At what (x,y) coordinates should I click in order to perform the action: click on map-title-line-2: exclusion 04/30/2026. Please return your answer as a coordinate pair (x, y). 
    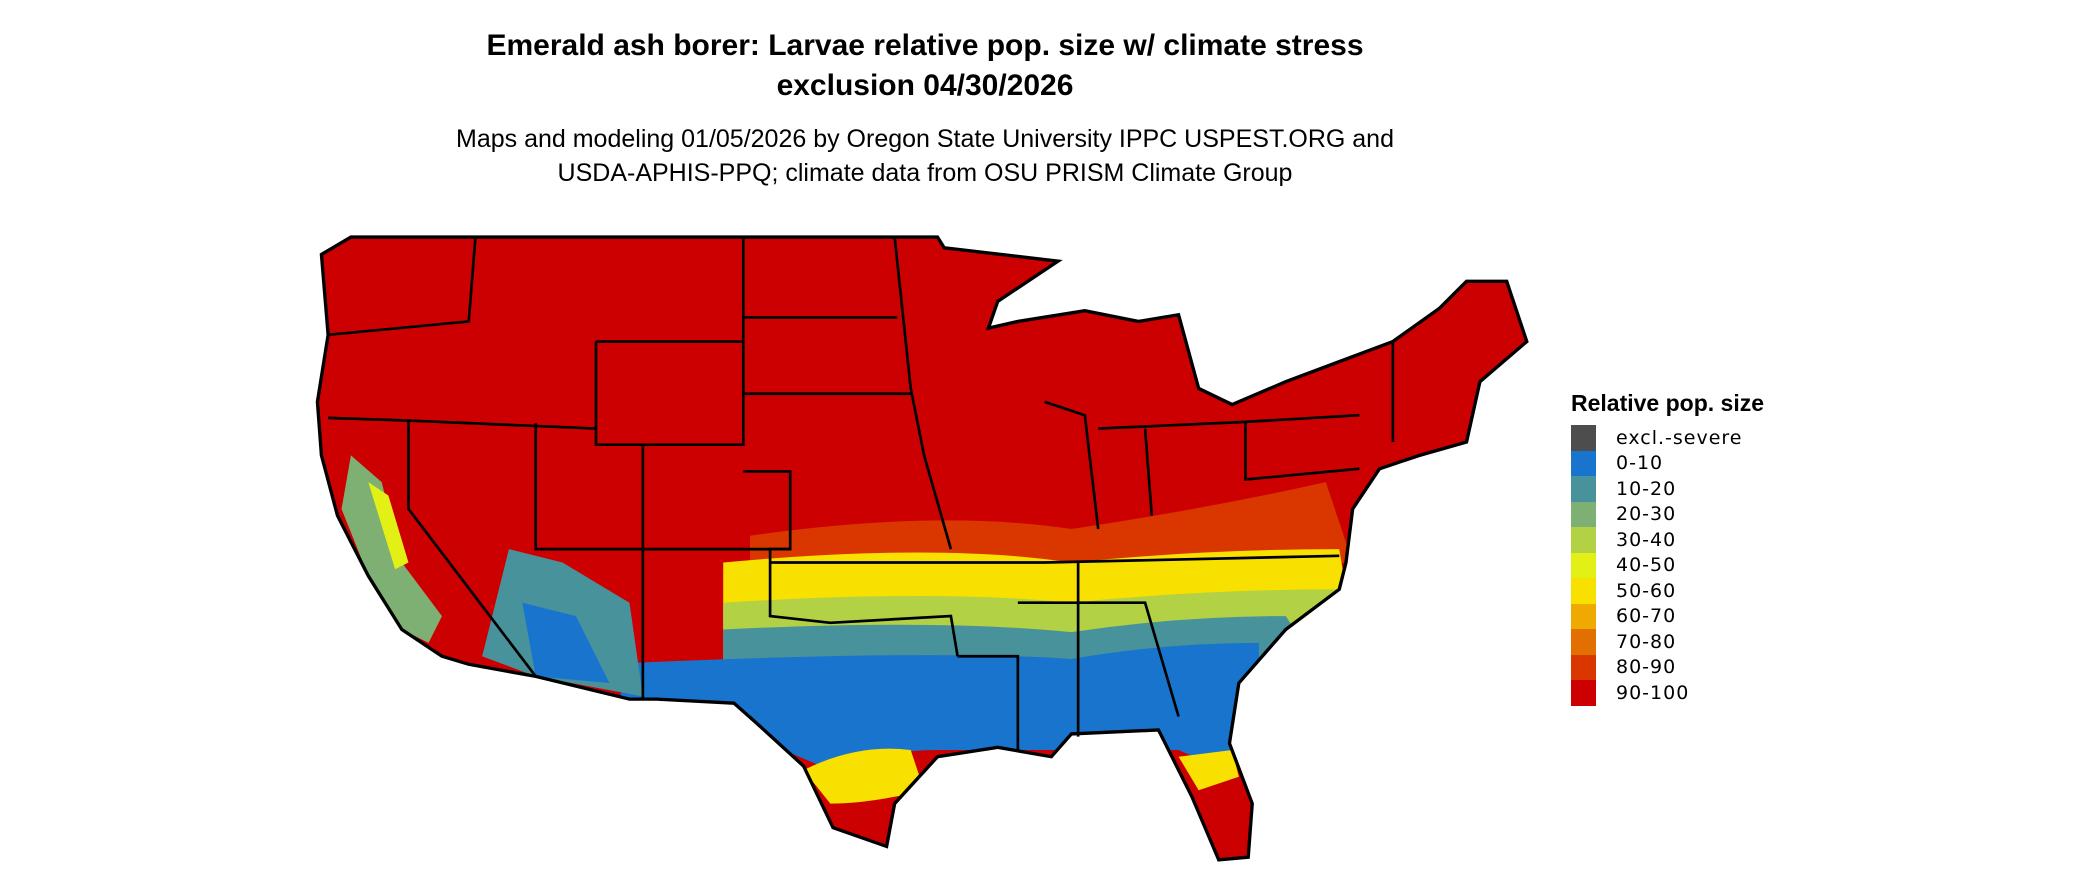
    Looking at the image, I should click on (925, 85).